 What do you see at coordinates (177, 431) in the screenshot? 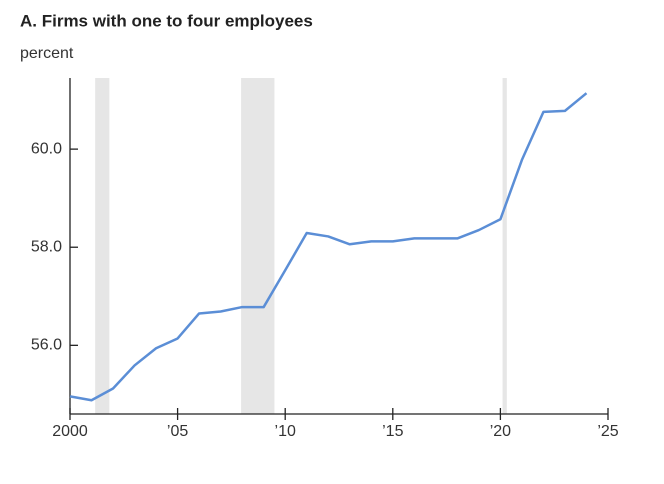
I see `x-tick-label: ’05` at bounding box center [177, 431].